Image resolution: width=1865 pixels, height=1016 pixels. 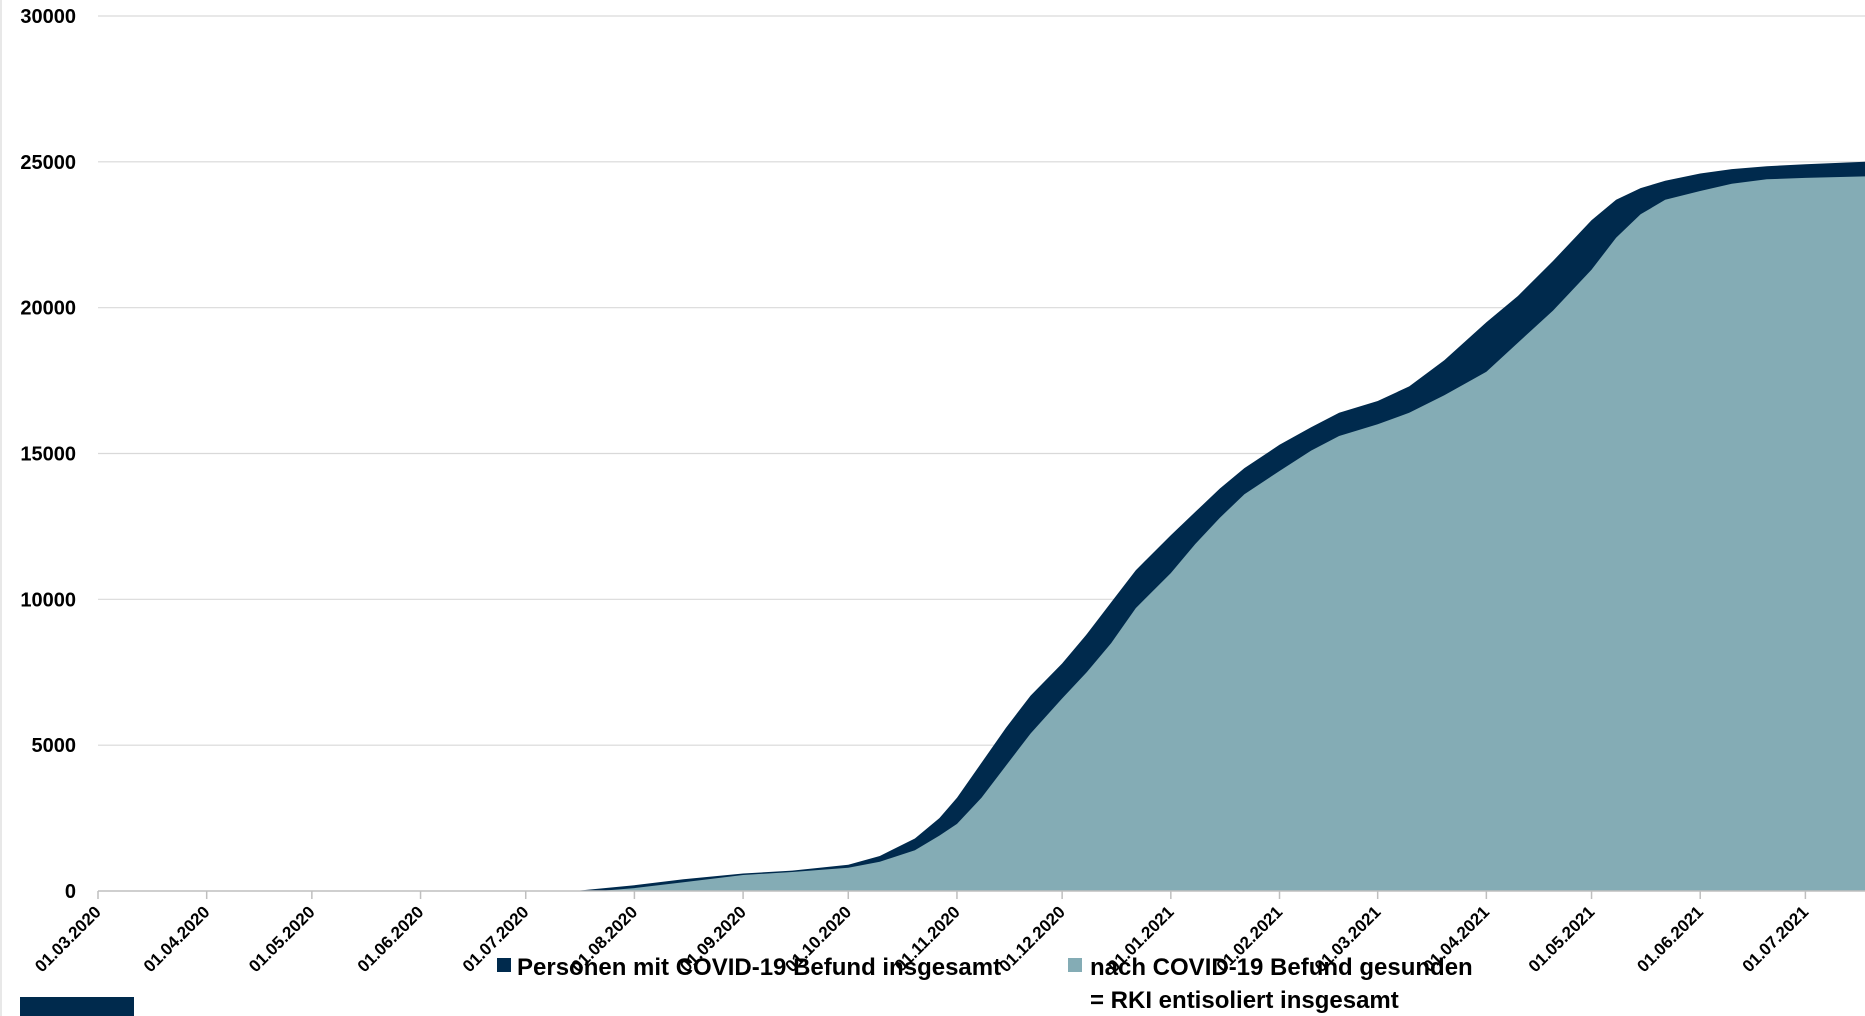 What do you see at coordinates (48, 600) in the screenshot?
I see `y-tick-label-10000: 10000` at bounding box center [48, 600].